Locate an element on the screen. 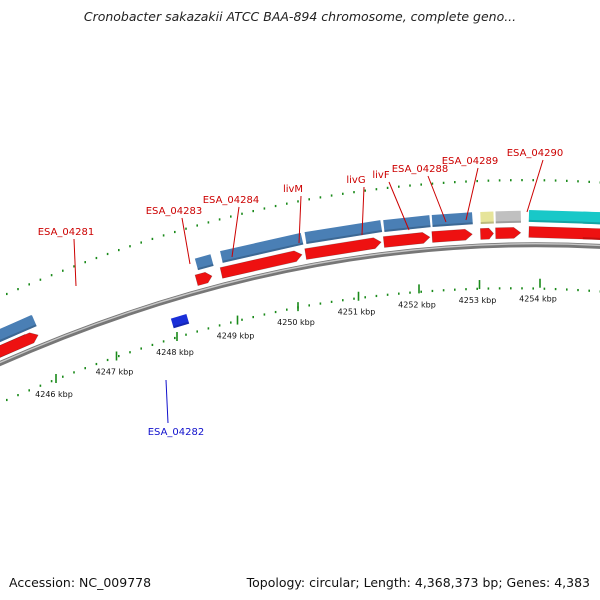  scale-tick-label: 4247 kbp is located at coordinates (115, 371).